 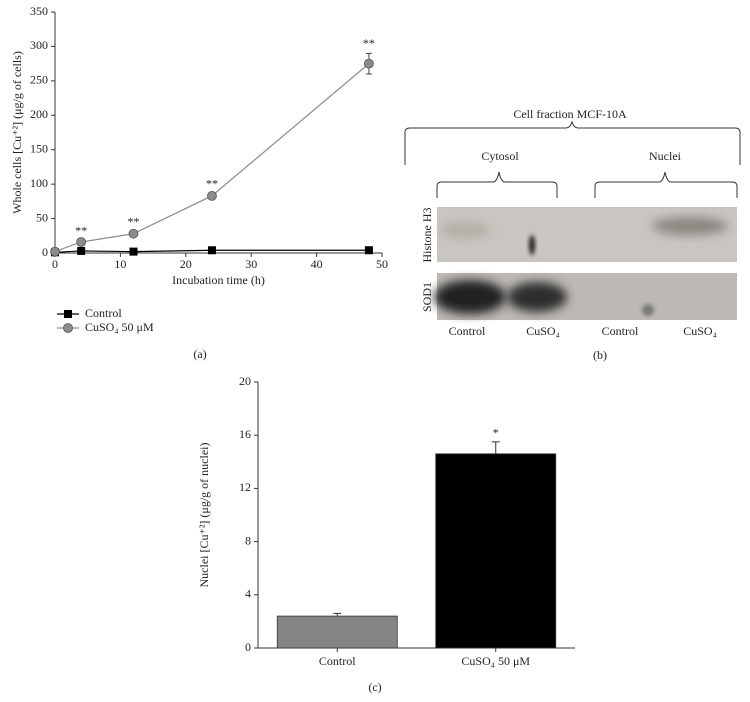 What do you see at coordinates (251, 264) in the screenshot?
I see `x-tick-label: 30` at bounding box center [251, 264].